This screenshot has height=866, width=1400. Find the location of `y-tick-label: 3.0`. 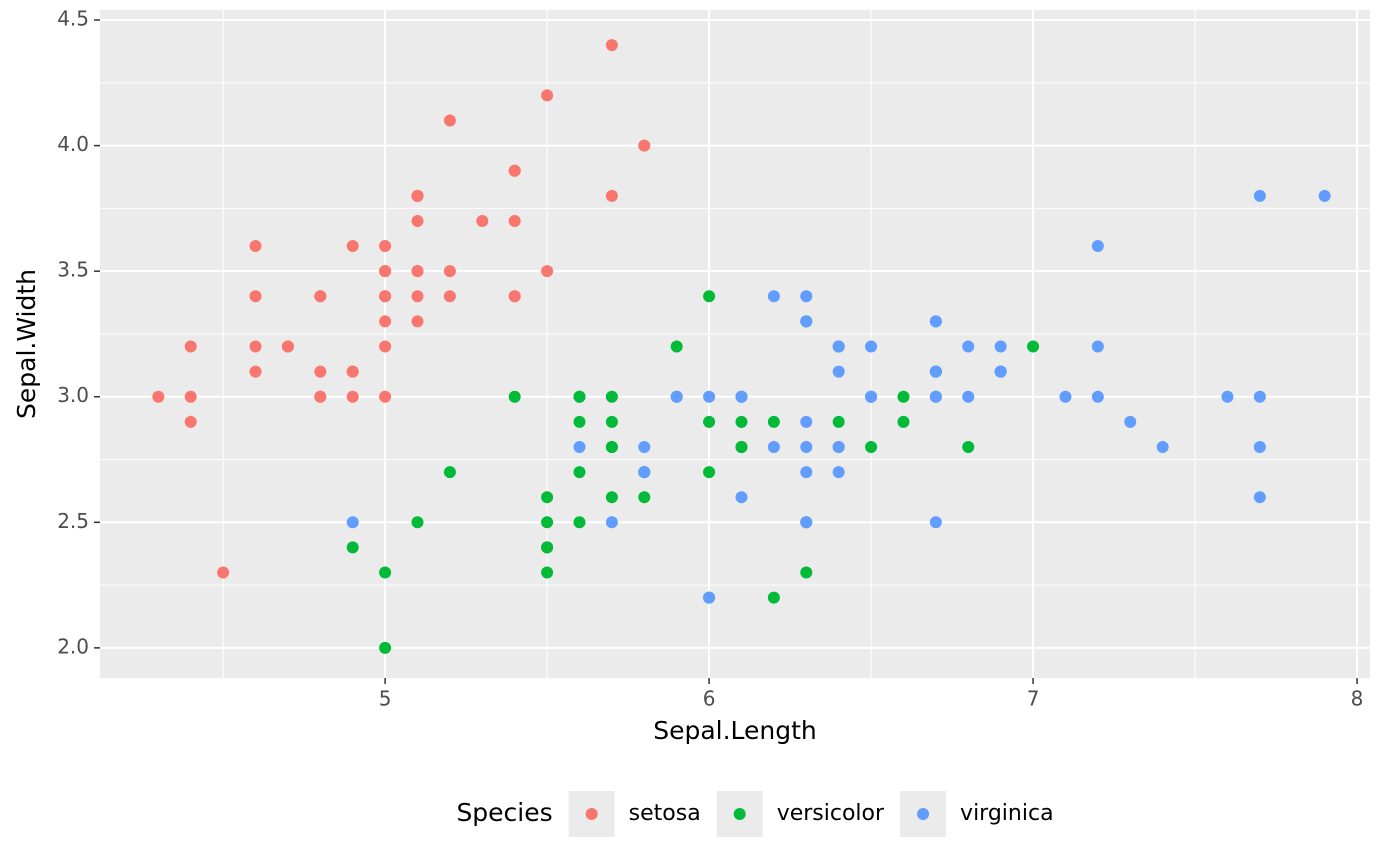

y-tick-label: 3.0 is located at coordinates (73, 395).